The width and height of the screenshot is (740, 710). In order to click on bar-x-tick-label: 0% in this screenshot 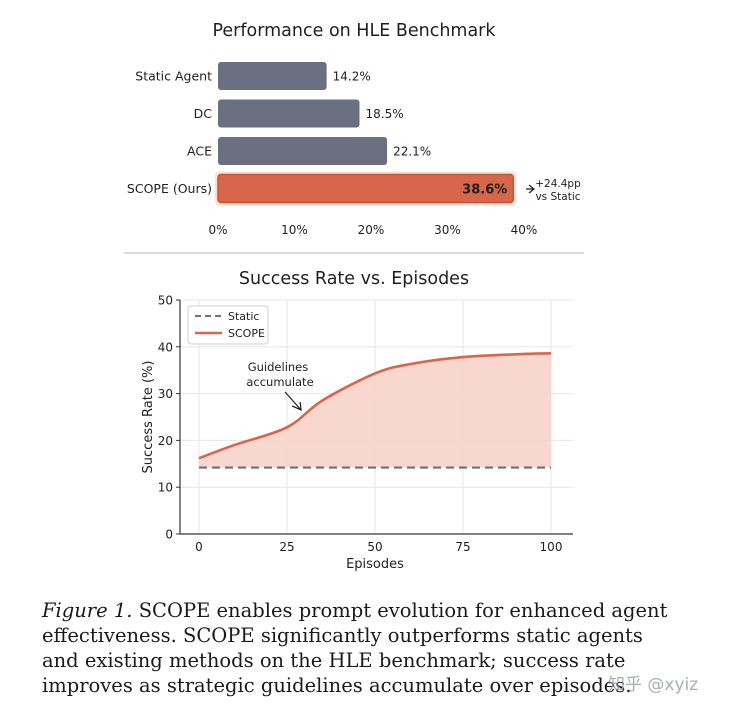, I will do `click(217, 230)`.